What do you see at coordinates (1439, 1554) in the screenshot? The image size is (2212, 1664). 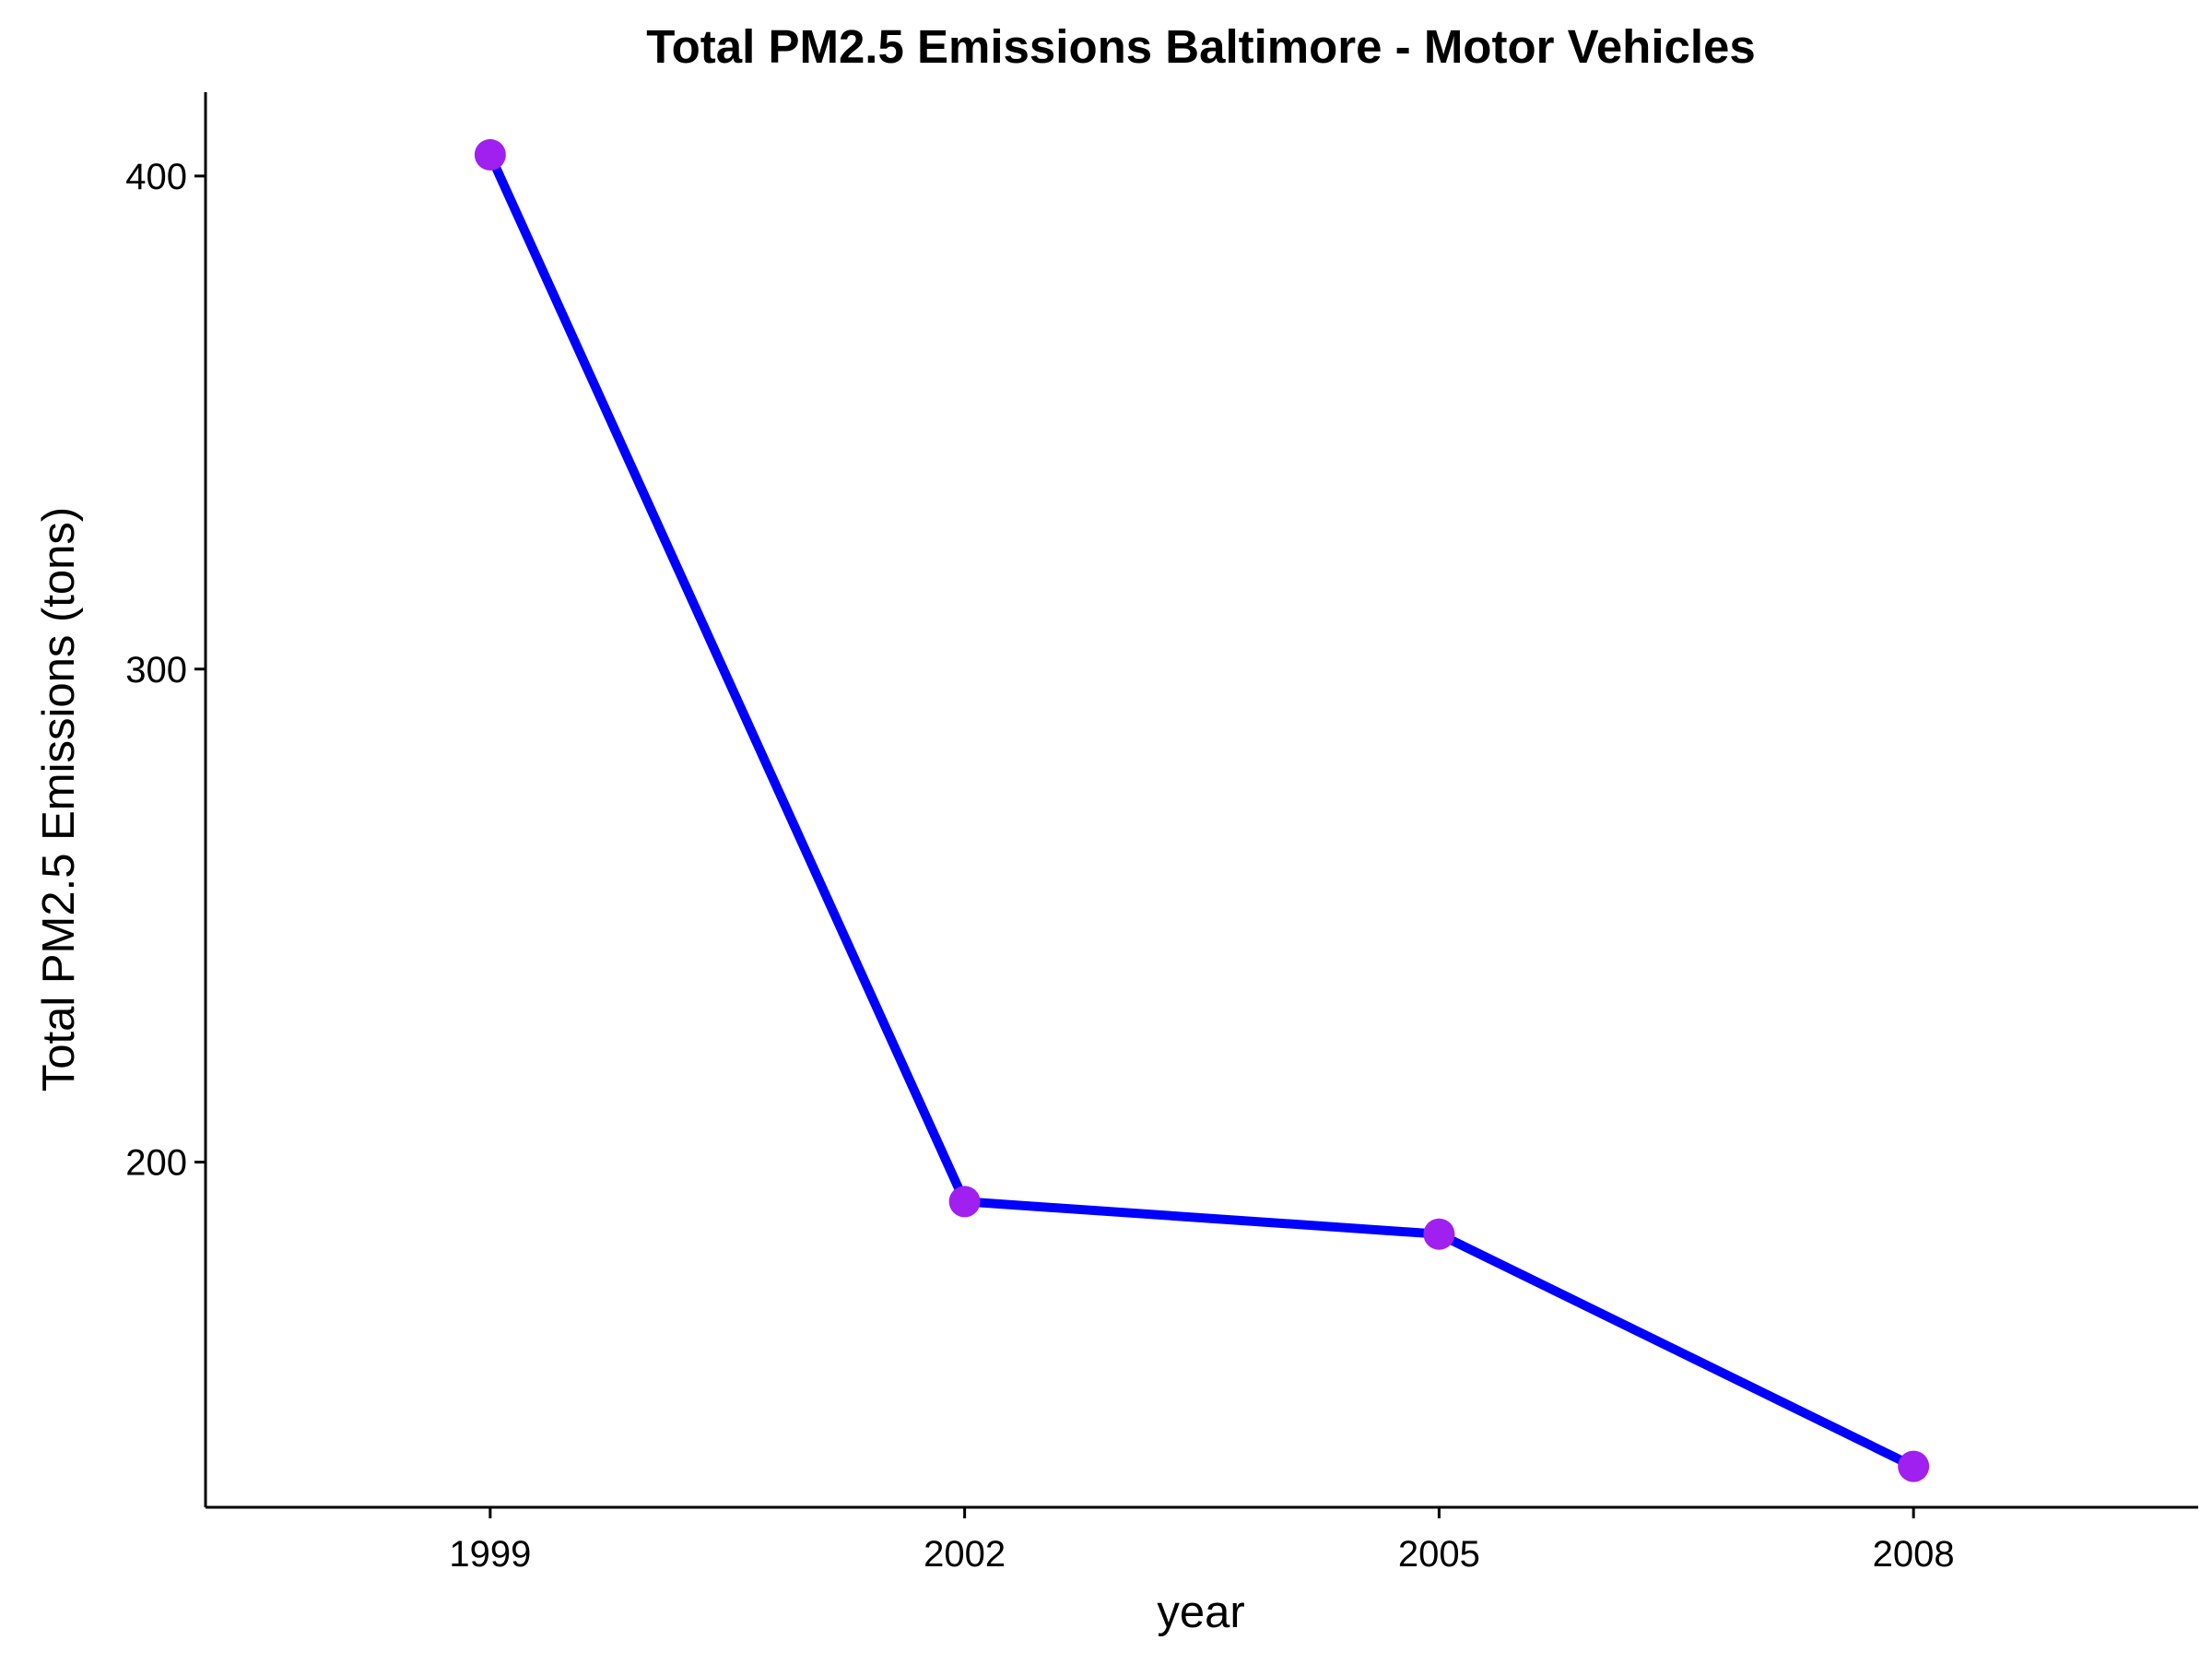 I see `x-tick-label: 2005` at bounding box center [1439, 1554].